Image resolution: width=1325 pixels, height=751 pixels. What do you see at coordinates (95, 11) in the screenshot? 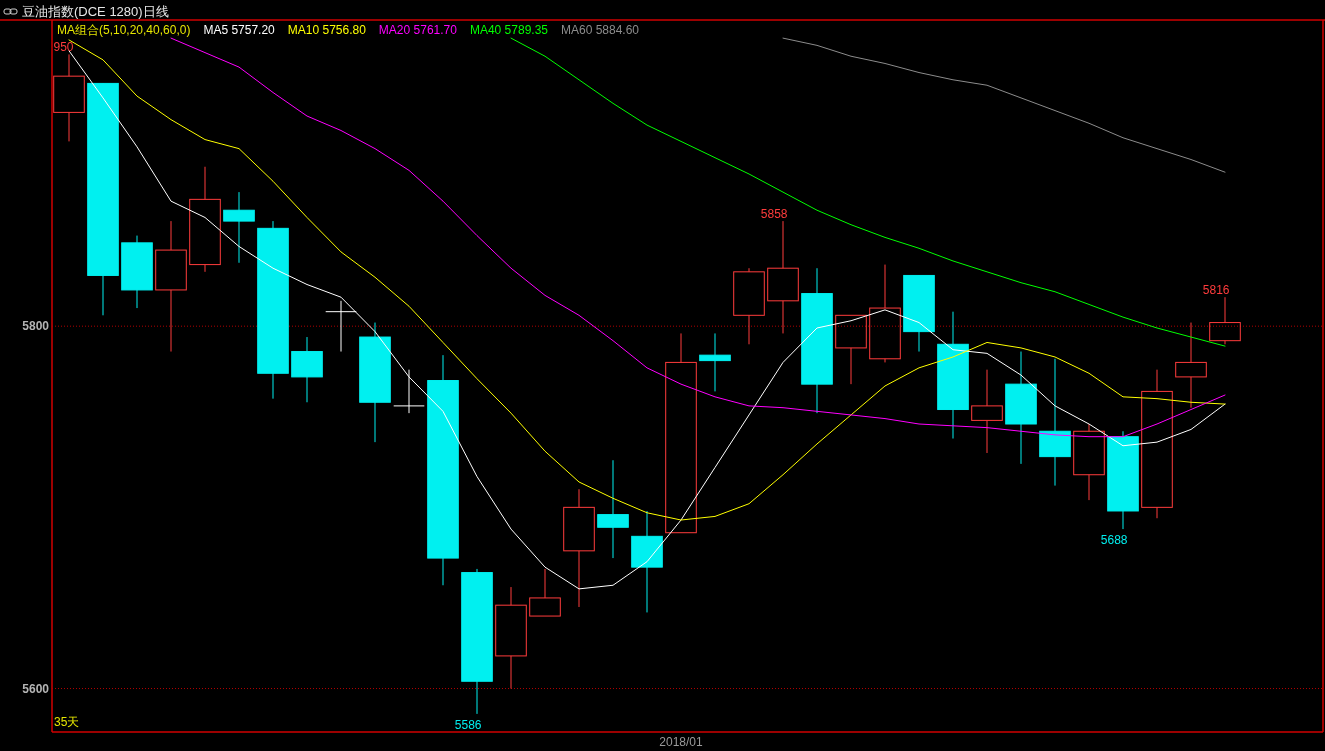
I see `chart-title: 豆油指数(DCE 1280)日线` at bounding box center [95, 11].